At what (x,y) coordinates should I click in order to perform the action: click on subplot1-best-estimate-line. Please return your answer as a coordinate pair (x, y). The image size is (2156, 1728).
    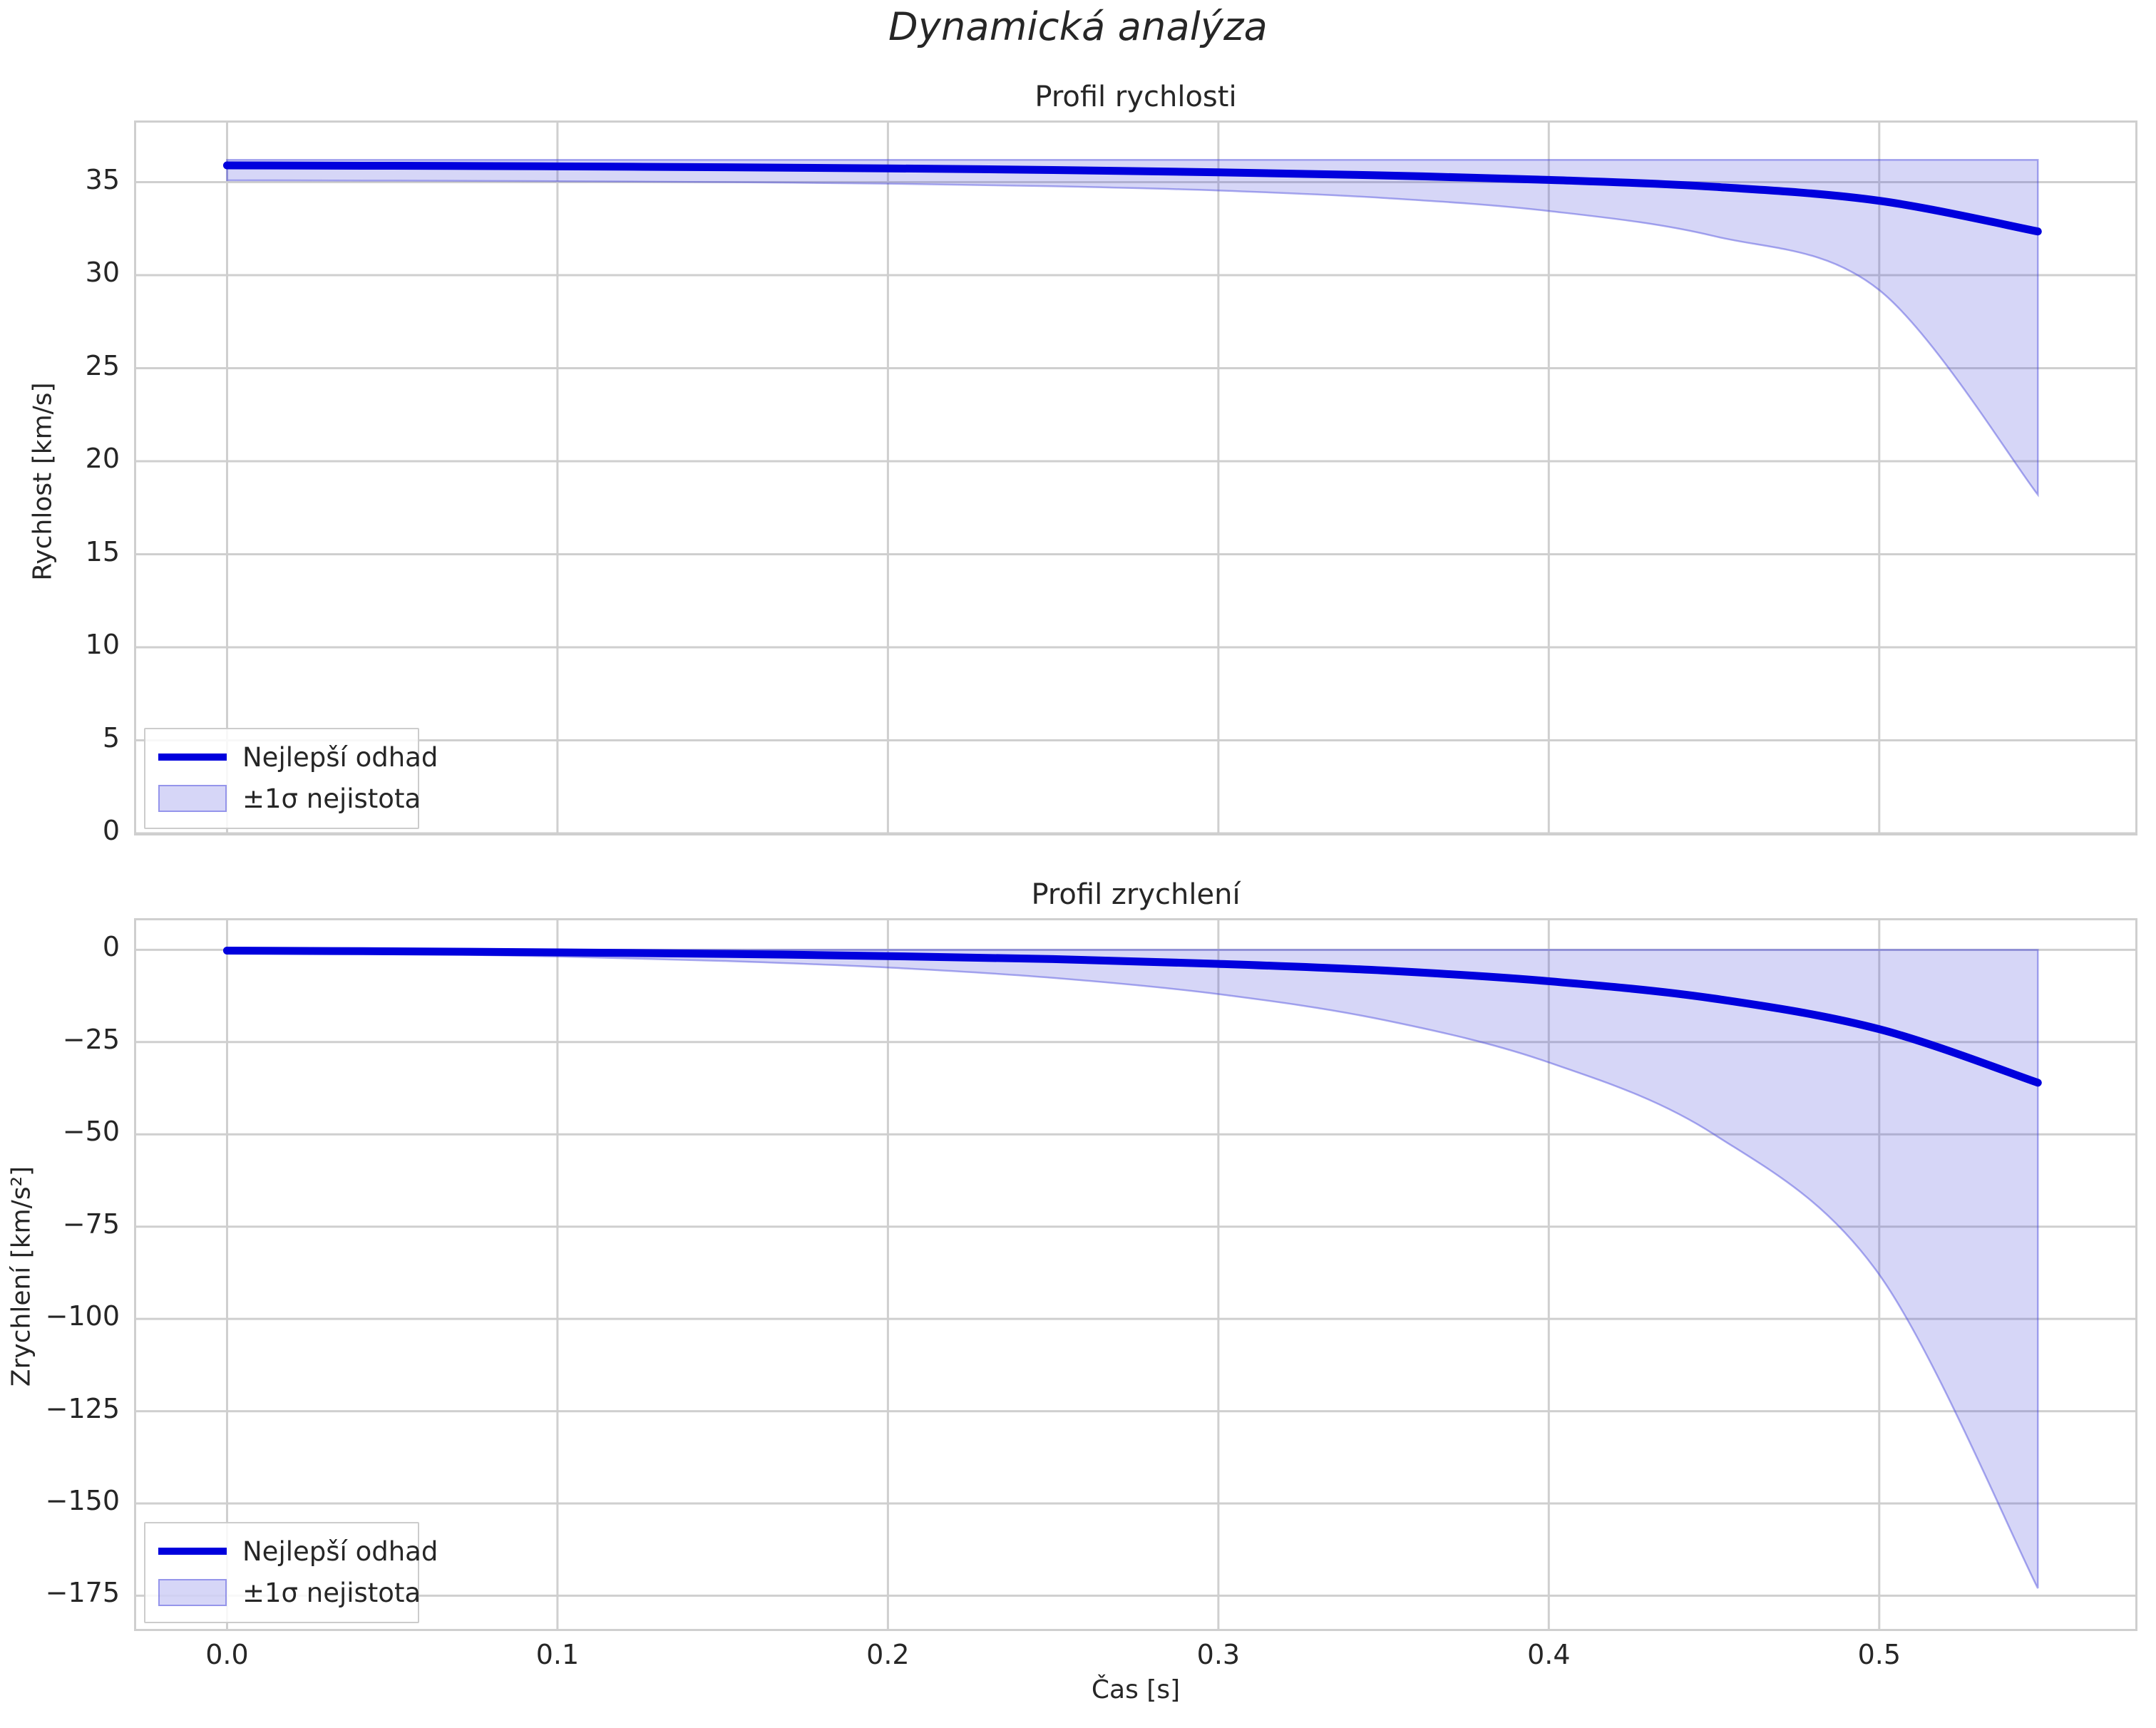
    Looking at the image, I should click on (1132, 198).